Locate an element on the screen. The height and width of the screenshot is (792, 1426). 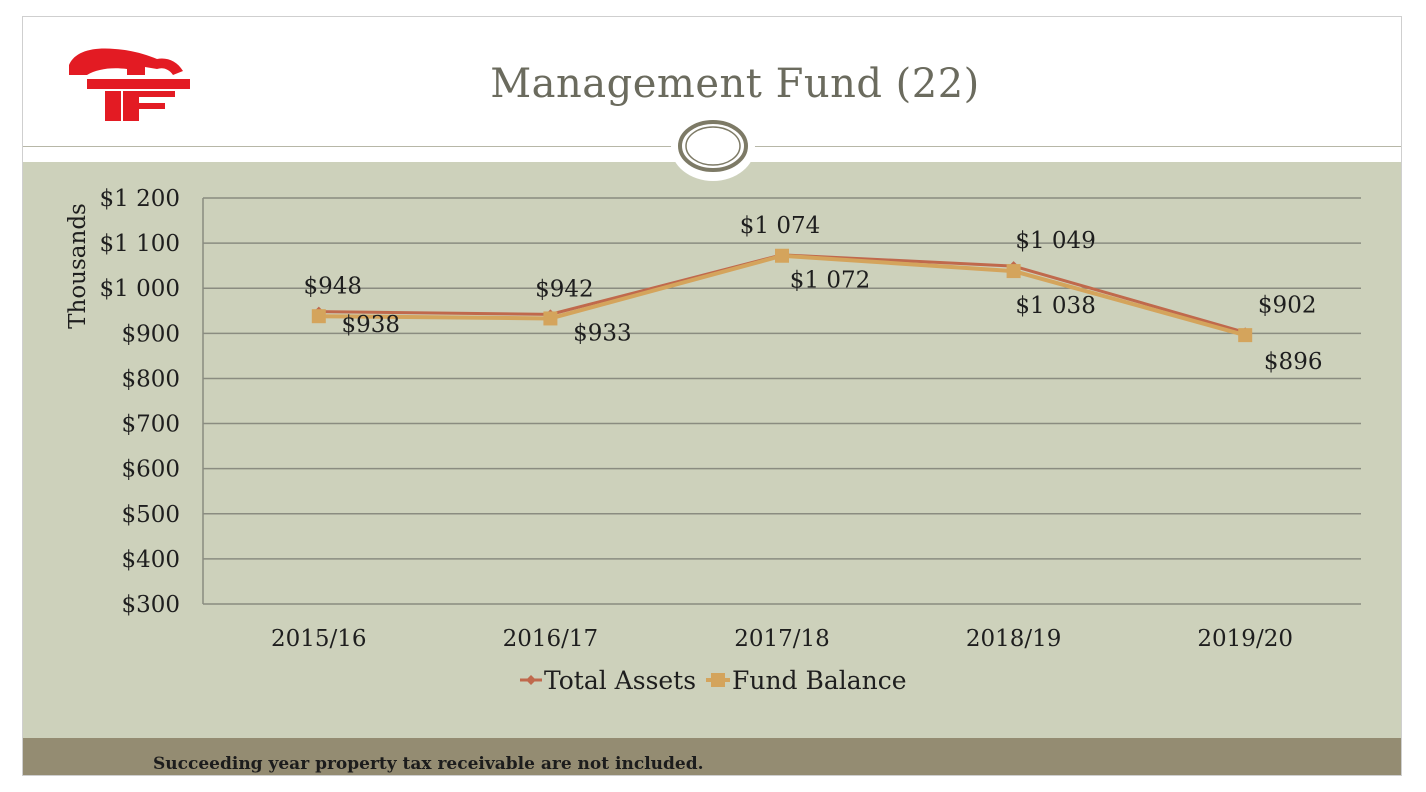
data-label-total-assets: $948 is located at coordinates (333, 287).